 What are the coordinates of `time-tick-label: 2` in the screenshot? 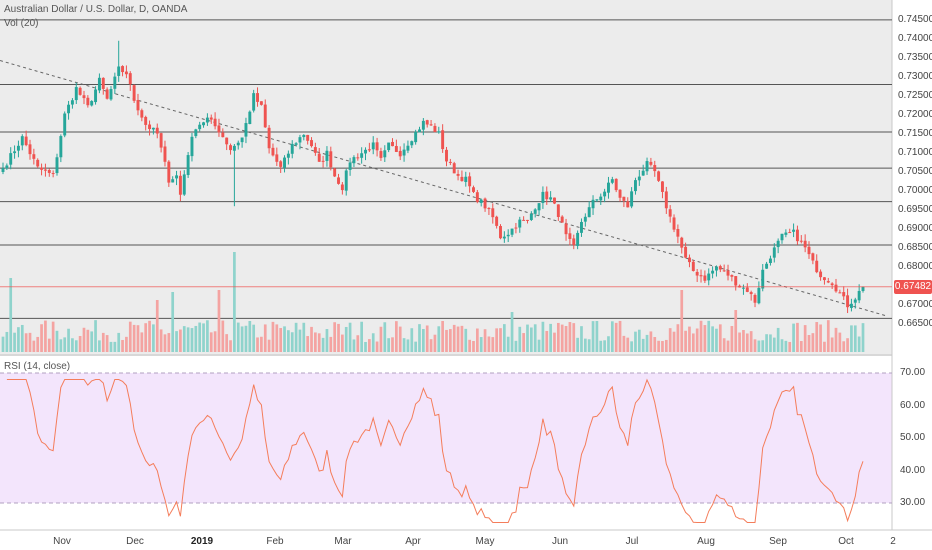 It's located at (893, 541).